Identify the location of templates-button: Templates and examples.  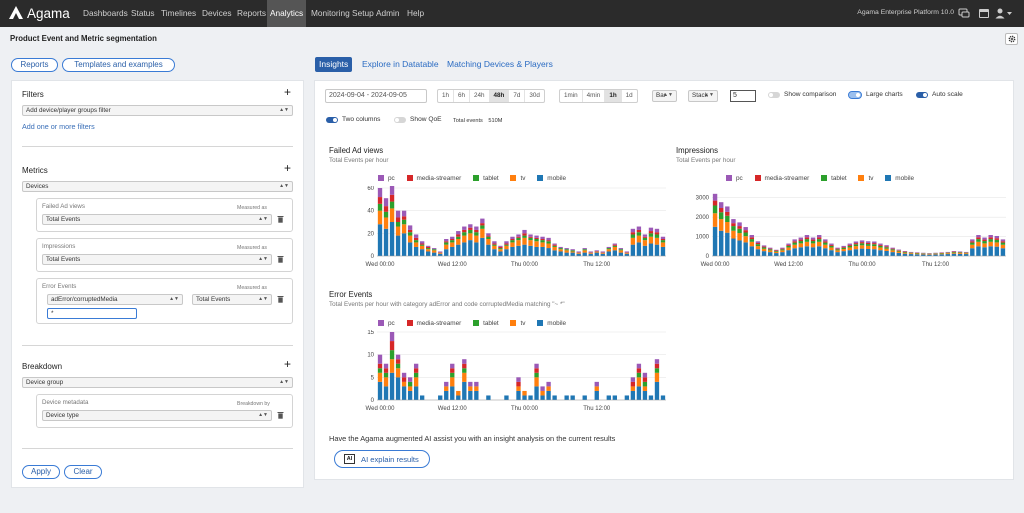
(118, 65).